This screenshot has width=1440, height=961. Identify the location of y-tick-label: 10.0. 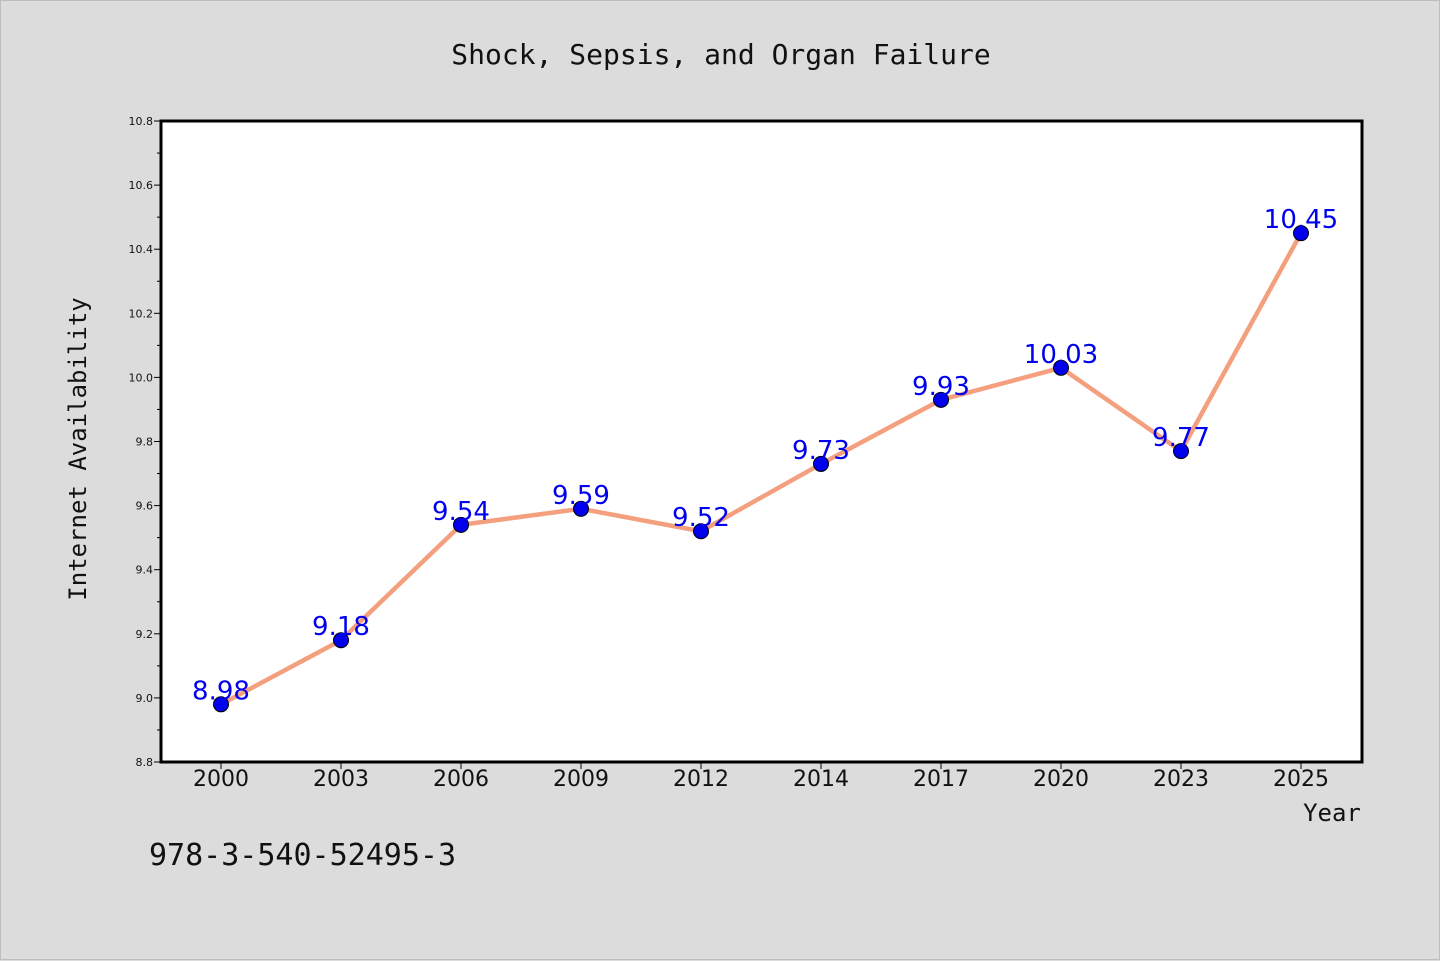
(141, 377).